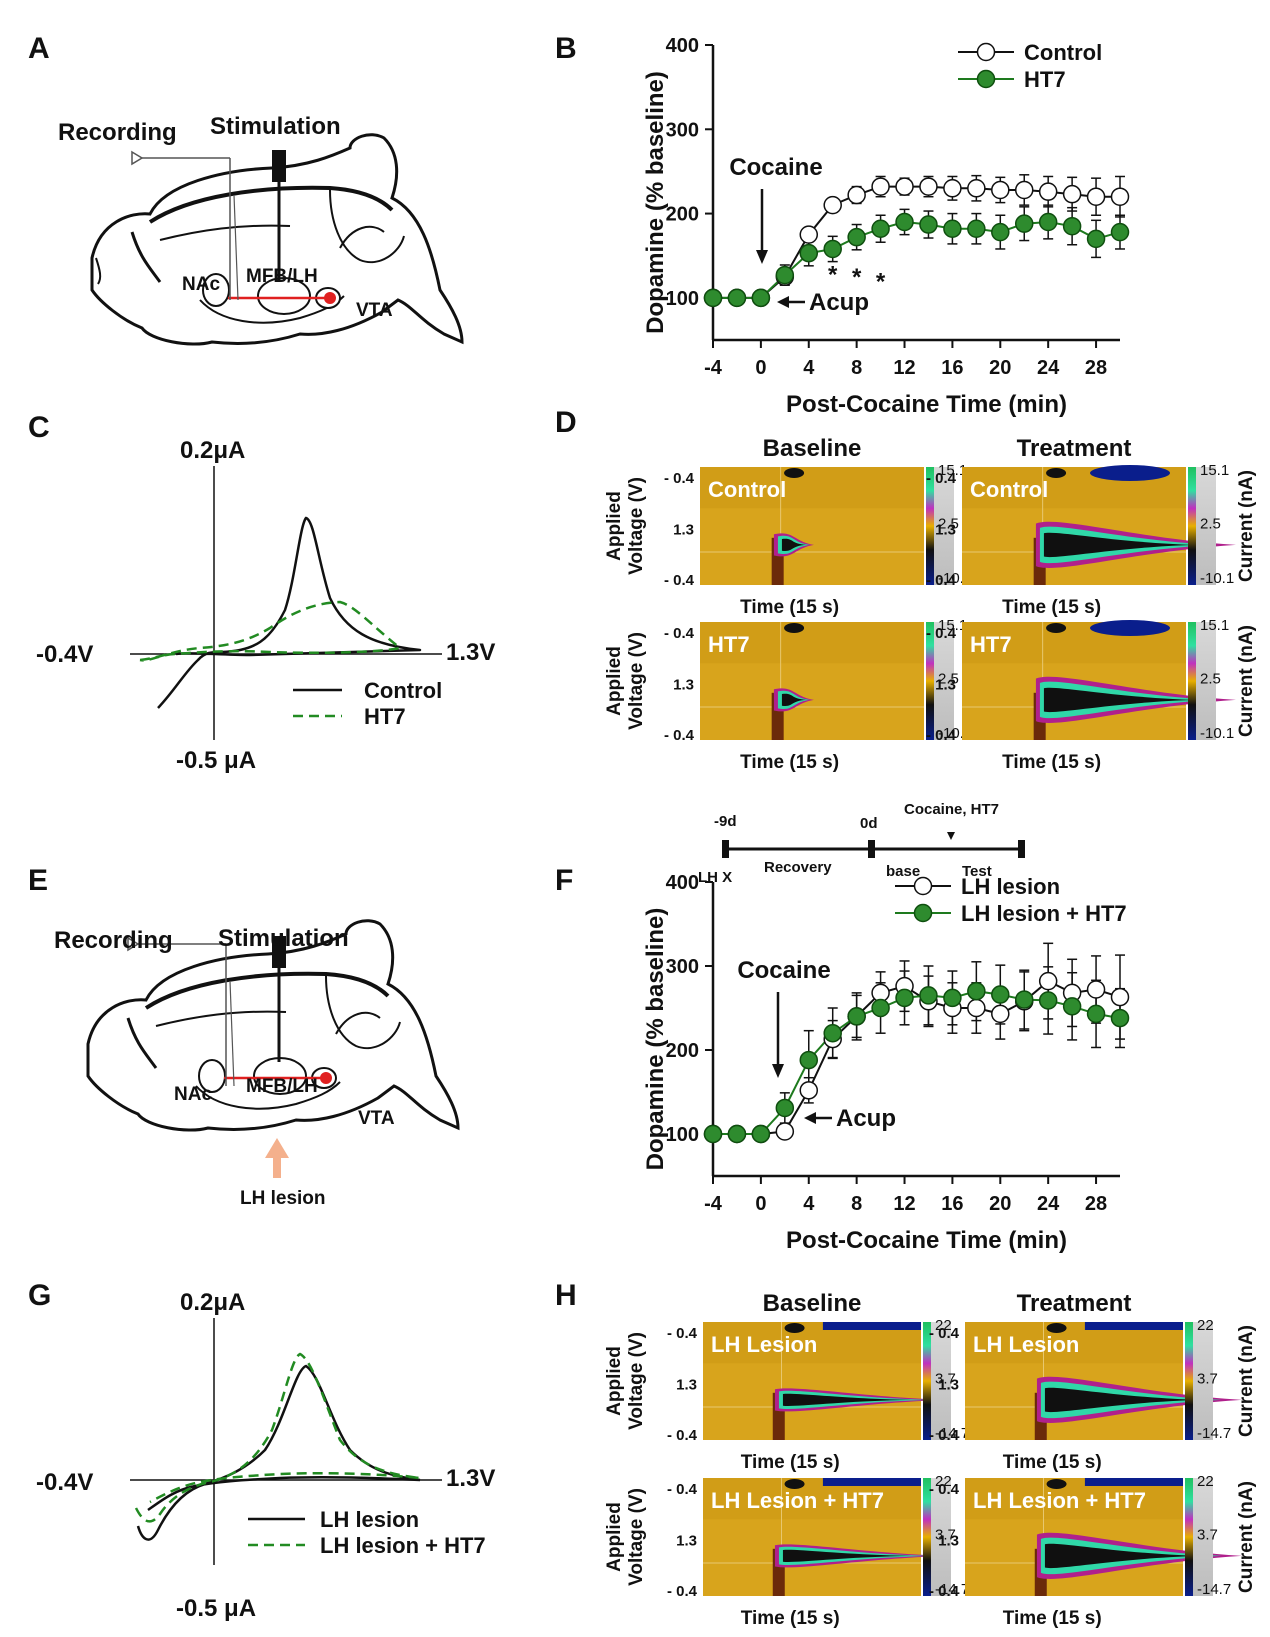  Describe the element at coordinates (916, 242) in the screenshot. I see `series-line-control` at that location.